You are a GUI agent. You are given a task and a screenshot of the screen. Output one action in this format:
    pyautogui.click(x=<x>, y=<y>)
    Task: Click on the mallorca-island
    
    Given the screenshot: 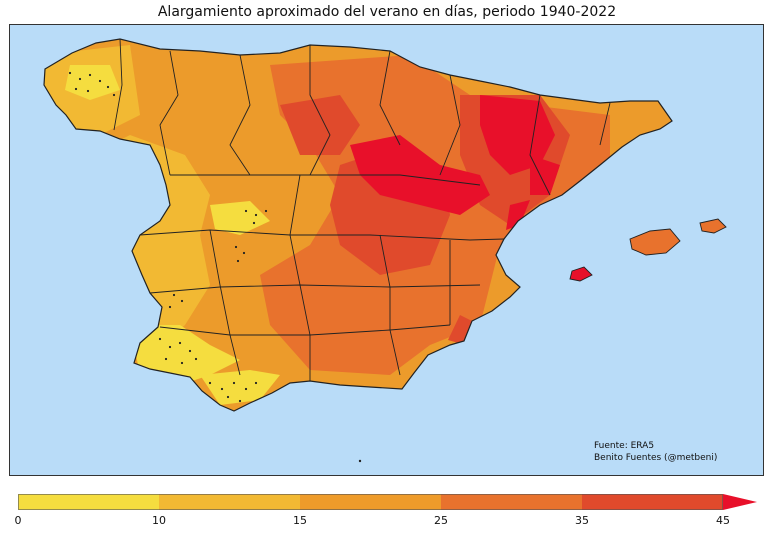 What is the action you would take?
    pyautogui.click(x=655, y=242)
    